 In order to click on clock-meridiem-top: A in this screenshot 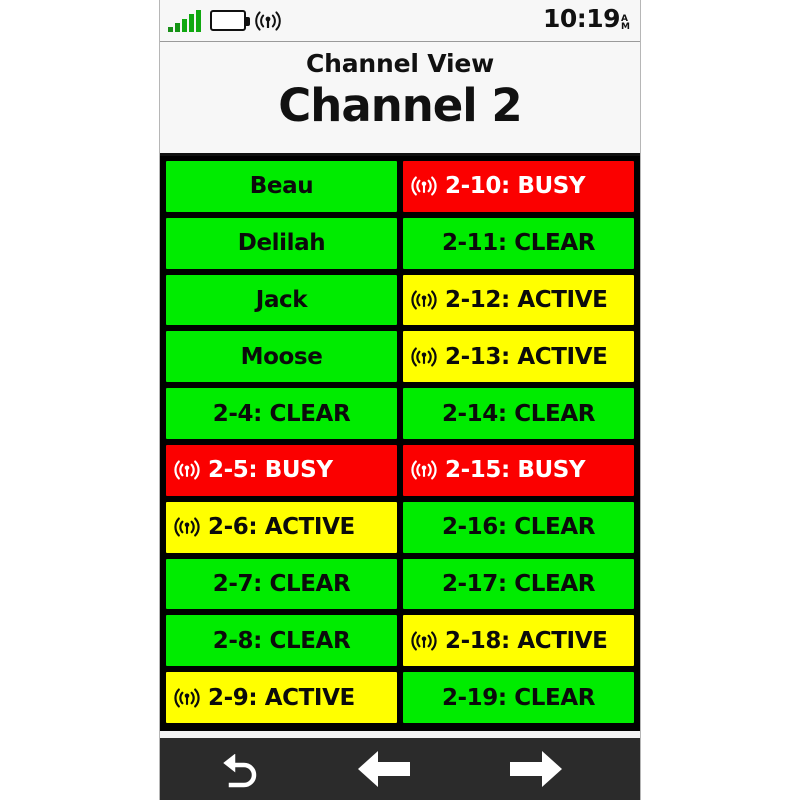, I will do `click(624, 19)`.